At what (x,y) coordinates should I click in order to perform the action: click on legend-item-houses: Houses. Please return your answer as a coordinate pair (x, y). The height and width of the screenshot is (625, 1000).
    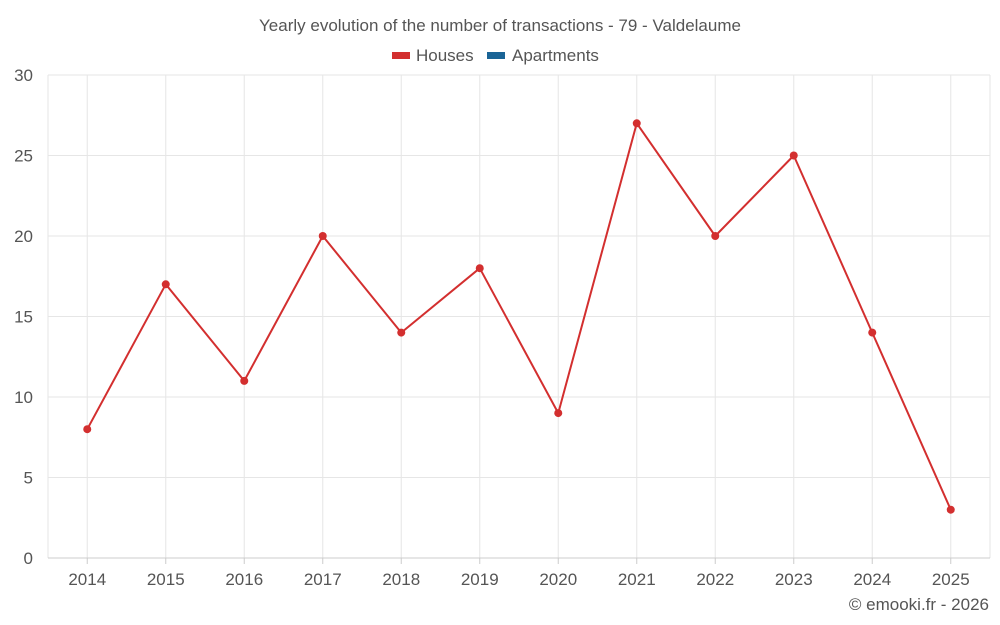
    Looking at the image, I should click on (433, 55).